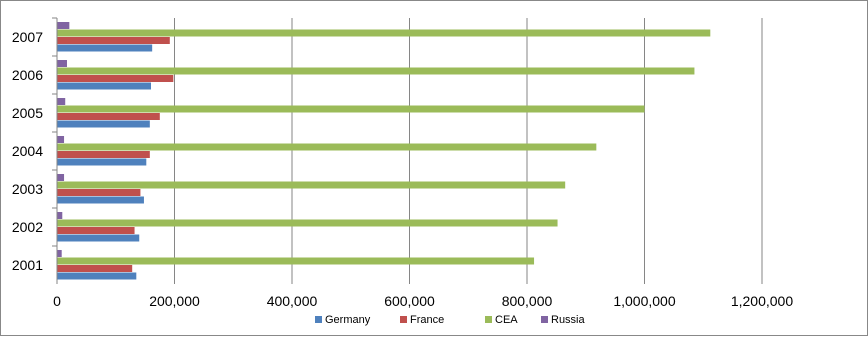 This screenshot has height=341, width=868. What do you see at coordinates (60, 215) in the screenshot?
I see `bar-russia-2002` at bounding box center [60, 215].